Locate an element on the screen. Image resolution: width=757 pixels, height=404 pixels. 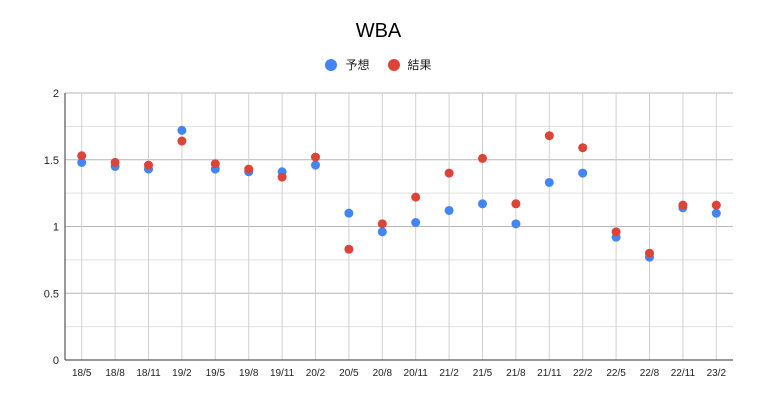
x-tick-label: 18/5 is located at coordinates (82, 373).